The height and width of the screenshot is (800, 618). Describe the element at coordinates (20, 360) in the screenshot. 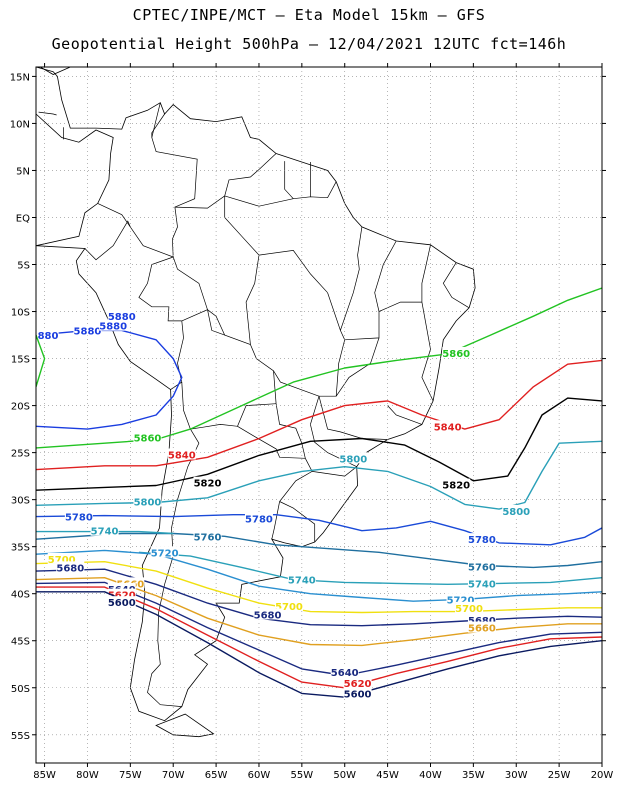

I see `lat-tick-label: 15S` at that location.